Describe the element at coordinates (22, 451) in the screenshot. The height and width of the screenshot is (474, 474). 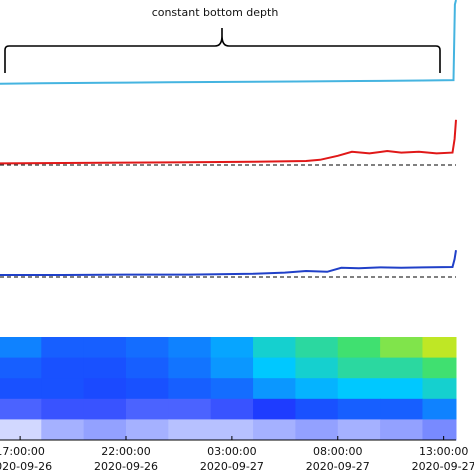
I see `x-tick-label: 17:00:00` at that location.